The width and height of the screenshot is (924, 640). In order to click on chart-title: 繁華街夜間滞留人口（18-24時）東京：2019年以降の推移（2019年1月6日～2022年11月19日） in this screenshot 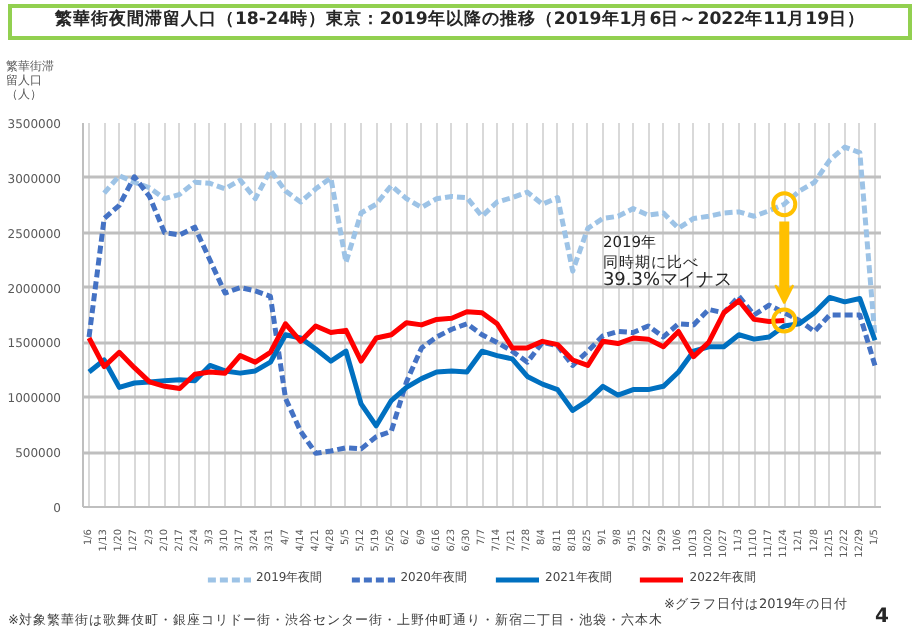, I will do `click(460, 21)`.